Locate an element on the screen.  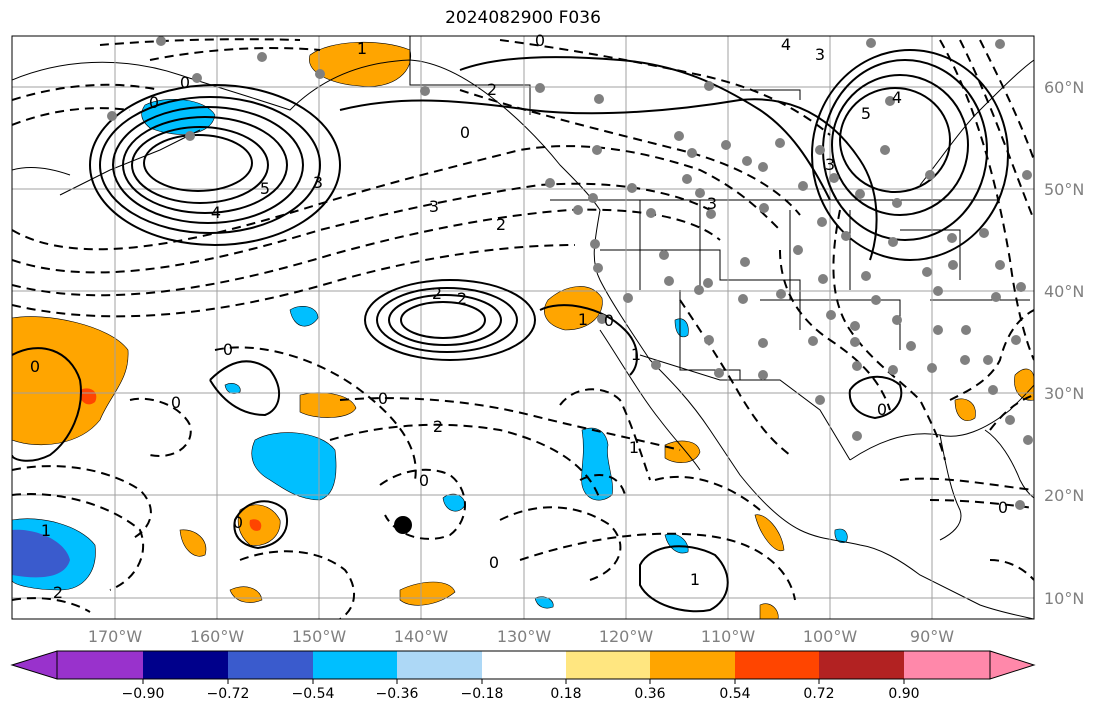
lon-label: 170°W is located at coordinates (115, 636).